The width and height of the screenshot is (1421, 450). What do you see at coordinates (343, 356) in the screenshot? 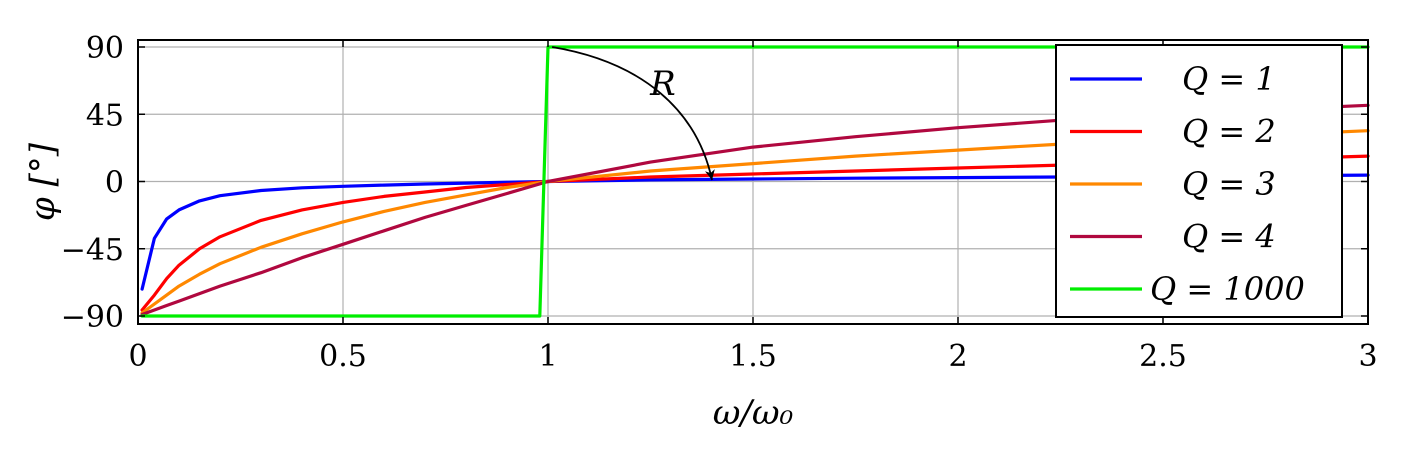
I see `x-tick-label: 0.5` at bounding box center [343, 356].